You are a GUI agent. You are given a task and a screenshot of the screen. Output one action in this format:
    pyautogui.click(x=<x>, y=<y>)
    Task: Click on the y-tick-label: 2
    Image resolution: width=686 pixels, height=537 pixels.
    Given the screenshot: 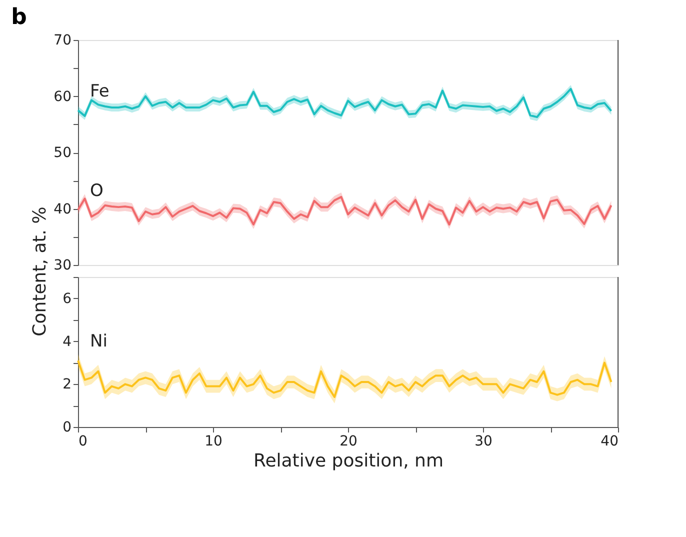 What is the action you would take?
    pyautogui.click(x=67, y=384)
    